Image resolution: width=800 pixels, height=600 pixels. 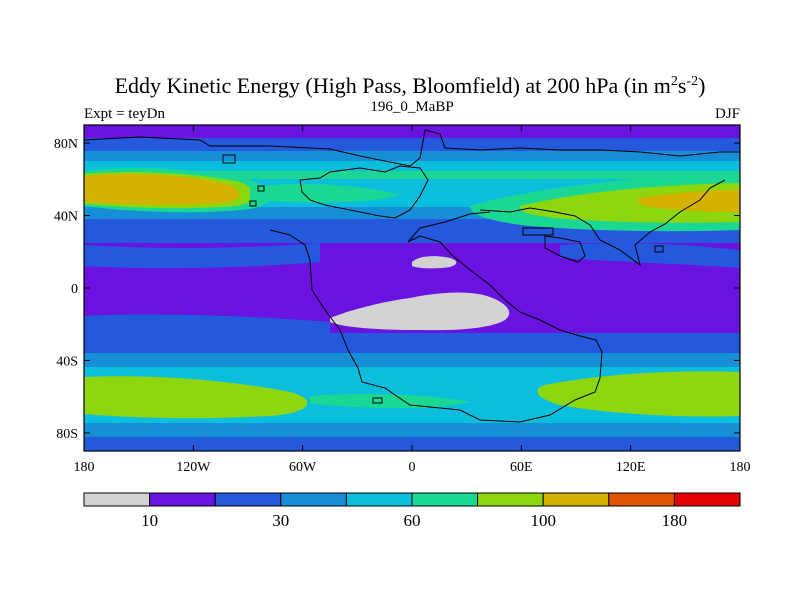 I want to click on title-mid: s, so click(x=682, y=85).